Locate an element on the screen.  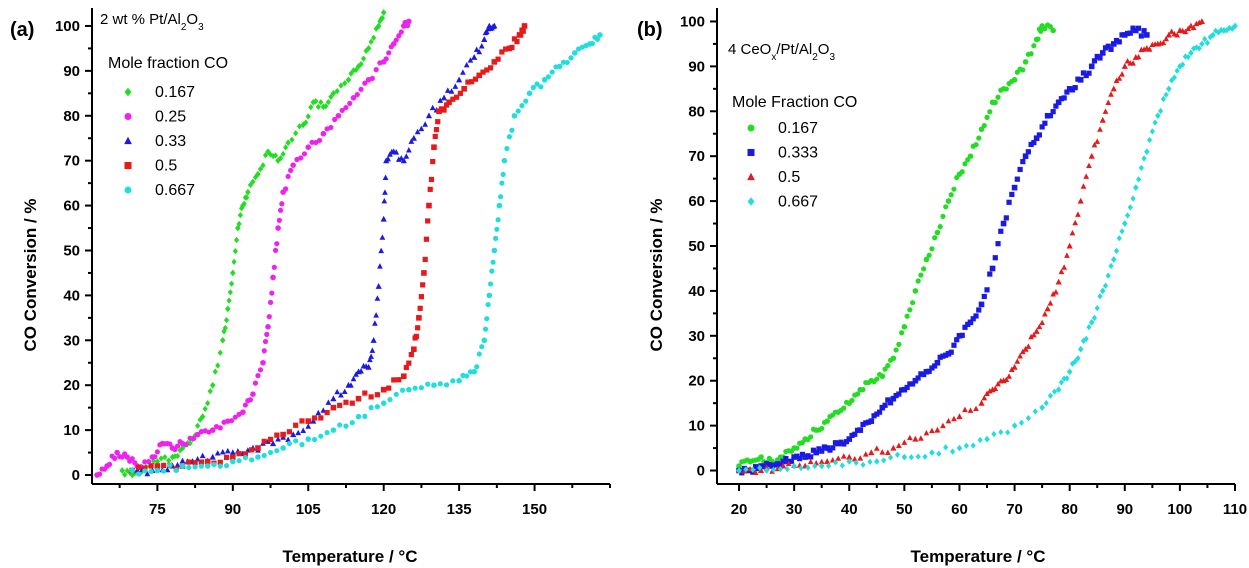
b-legend-title: Mole Fraction CO is located at coordinates (794, 102).